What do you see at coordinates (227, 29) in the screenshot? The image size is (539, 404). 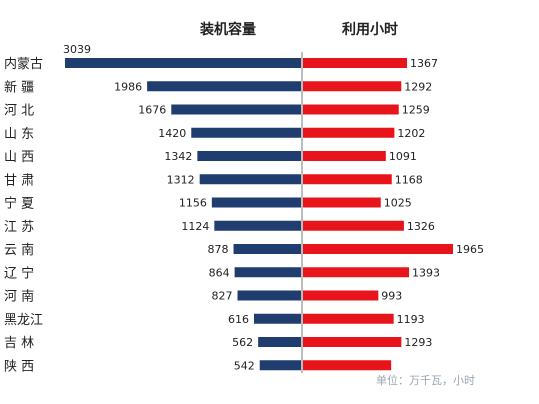 I see `left-header: 装机容量` at bounding box center [227, 29].